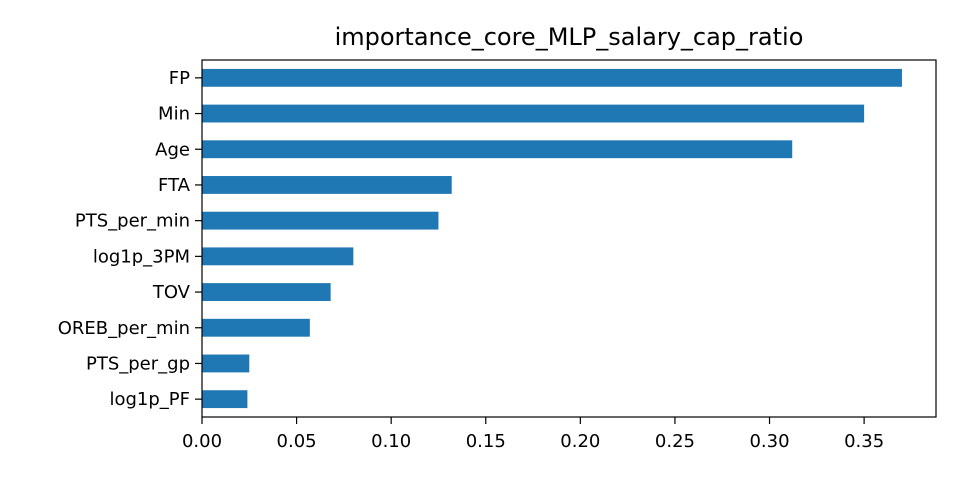 The height and width of the screenshot is (480, 960). Describe the element at coordinates (149, 399) in the screenshot. I see `y-tick-label: log1p_PF` at that location.